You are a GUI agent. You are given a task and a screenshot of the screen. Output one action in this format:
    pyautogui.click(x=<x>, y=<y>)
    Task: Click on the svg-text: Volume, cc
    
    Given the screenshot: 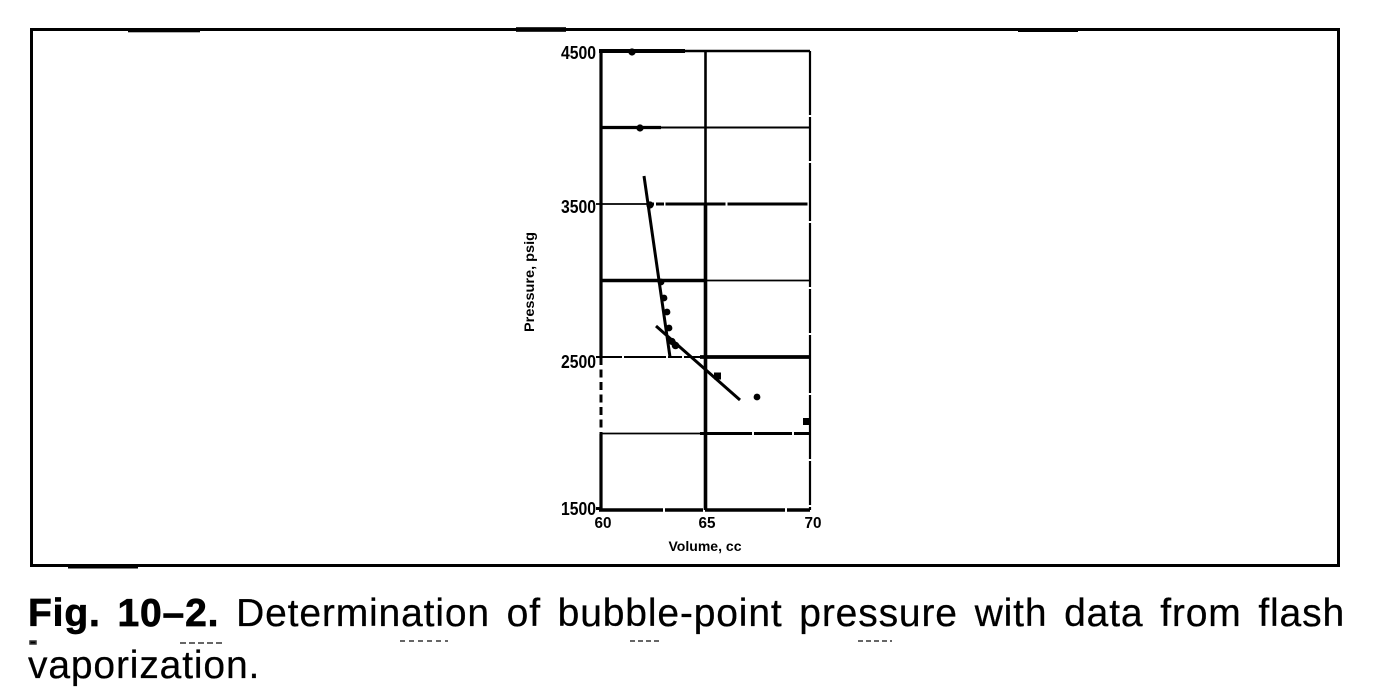 What is the action you would take?
    pyautogui.click(x=705, y=546)
    